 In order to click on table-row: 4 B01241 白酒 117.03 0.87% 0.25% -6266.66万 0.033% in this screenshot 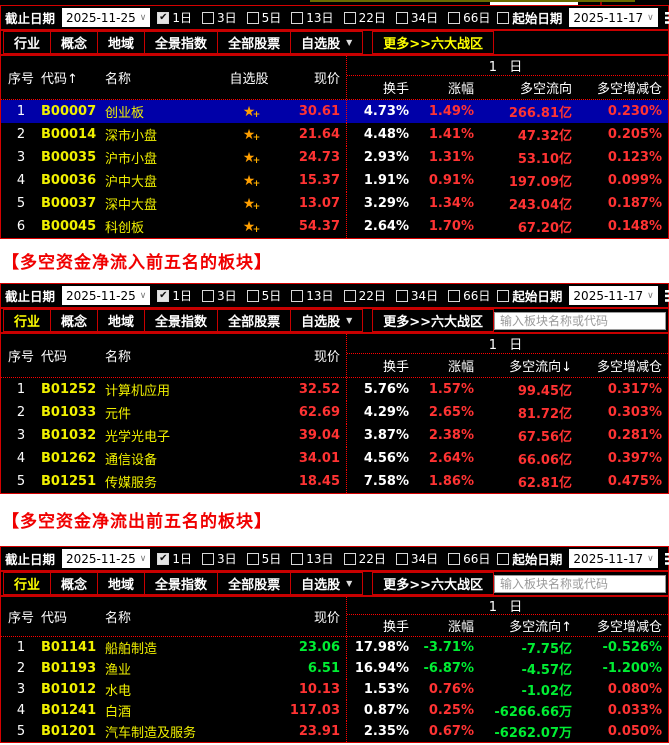, I will do `click(334, 710)`.